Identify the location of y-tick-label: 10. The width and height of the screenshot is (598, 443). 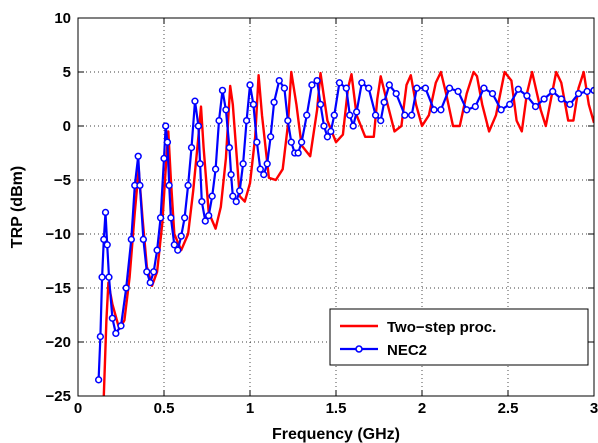
(62, 18).